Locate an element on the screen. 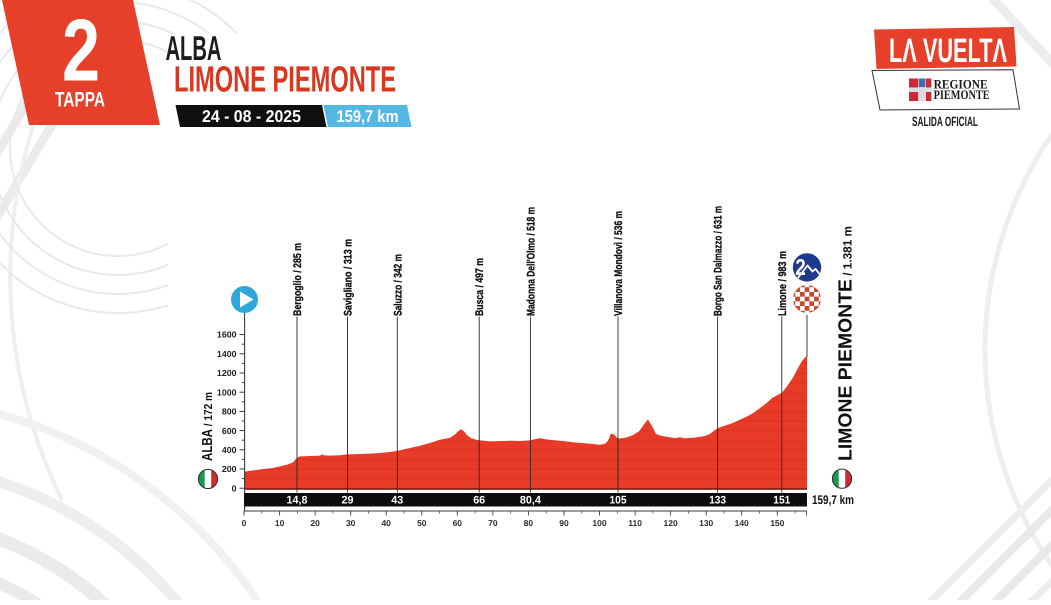  svg-text: 24 - 08 - 2025 is located at coordinates (251, 116).